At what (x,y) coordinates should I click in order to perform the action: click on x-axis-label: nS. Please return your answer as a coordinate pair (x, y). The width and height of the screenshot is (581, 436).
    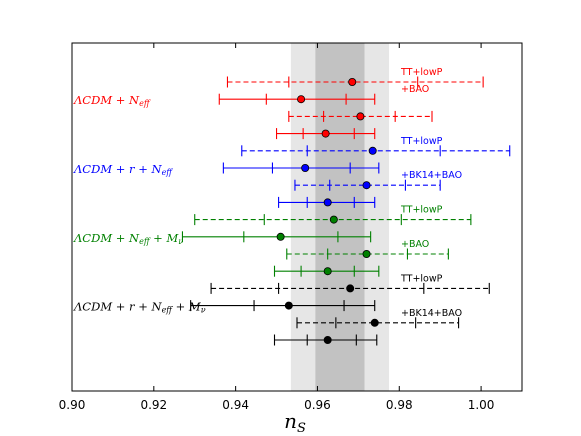
    Looking at the image, I should click on (295, 422).